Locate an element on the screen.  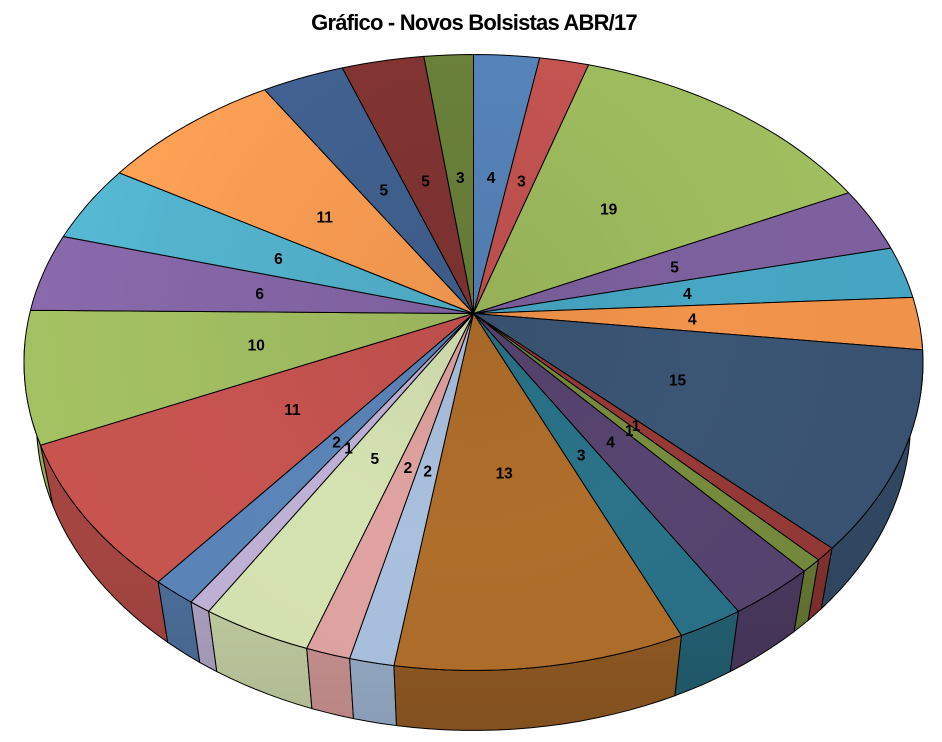
svg-text: 19 is located at coordinates (609, 209).